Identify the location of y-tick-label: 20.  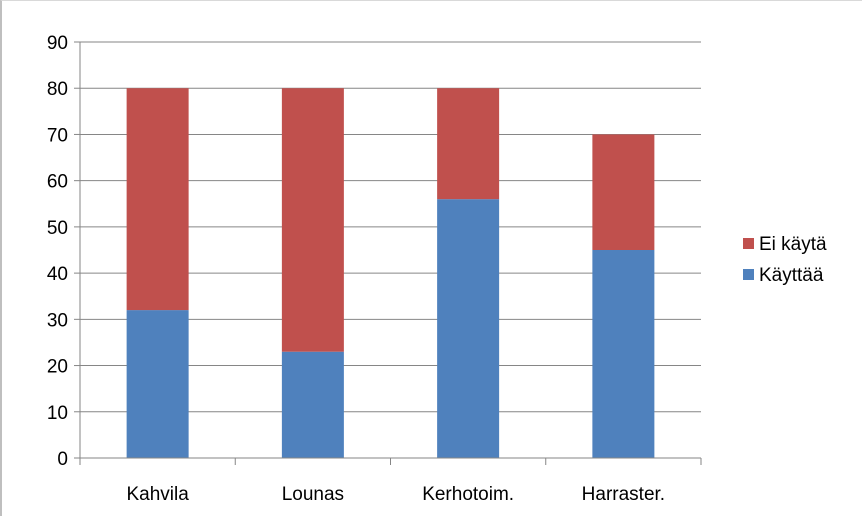
(57, 367).